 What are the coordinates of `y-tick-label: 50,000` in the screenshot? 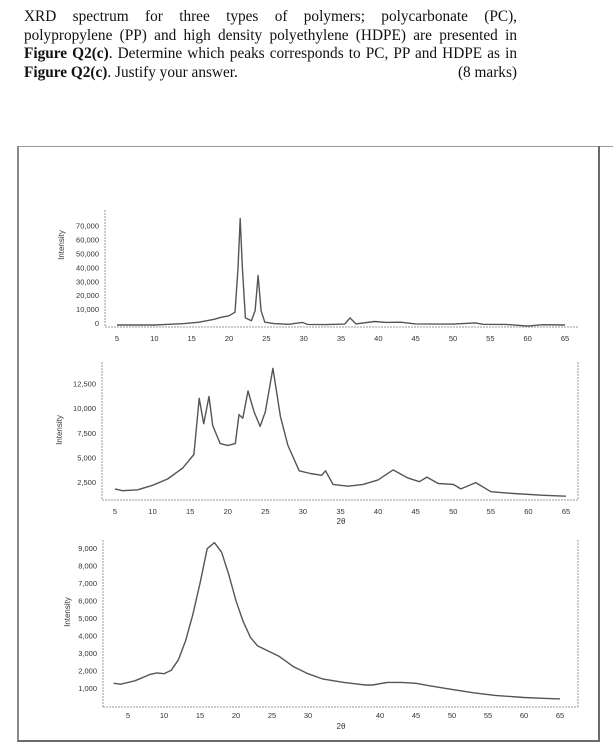 It's located at (87, 254).